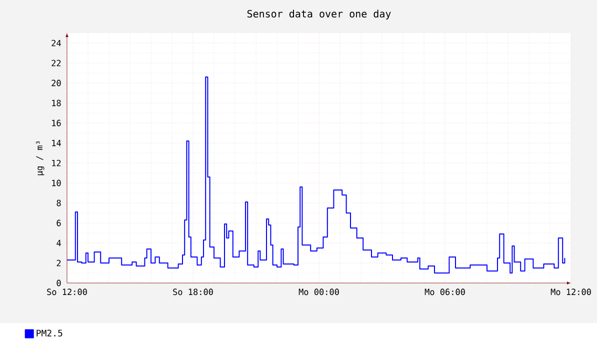 The image size is (597, 342). Describe the element at coordinates (570, 292) in the screenshot. I see `x-tick-label: Mo 12:00` at that location.